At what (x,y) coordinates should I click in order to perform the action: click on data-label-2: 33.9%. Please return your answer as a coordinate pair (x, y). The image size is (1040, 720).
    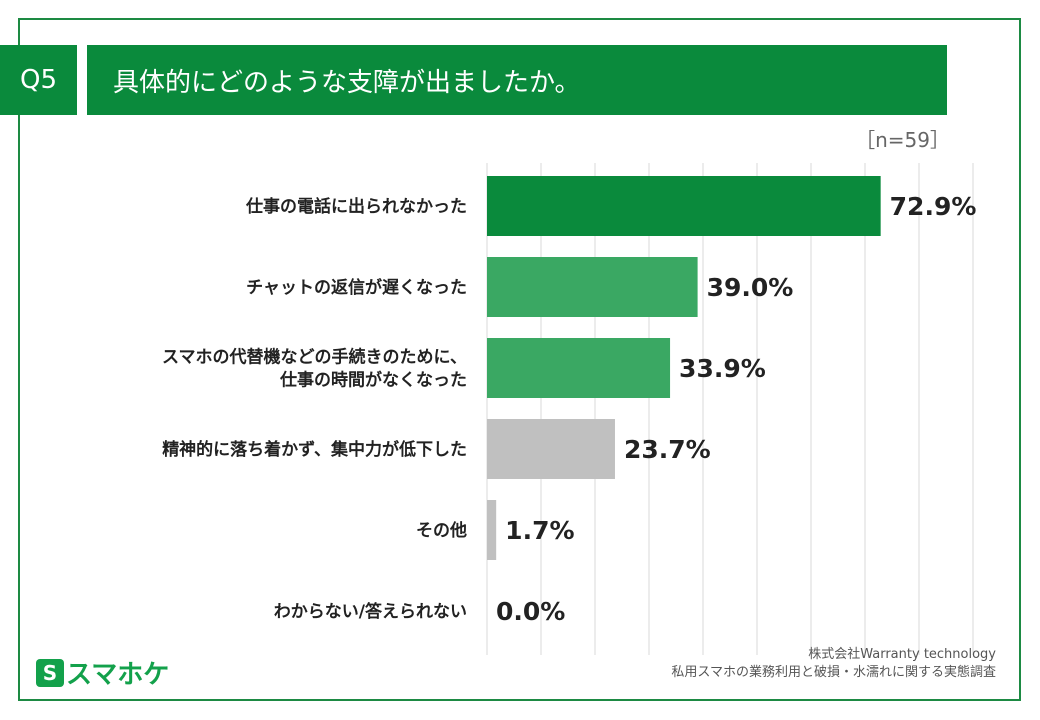
    Looking at the image, I should click on (722, 368).